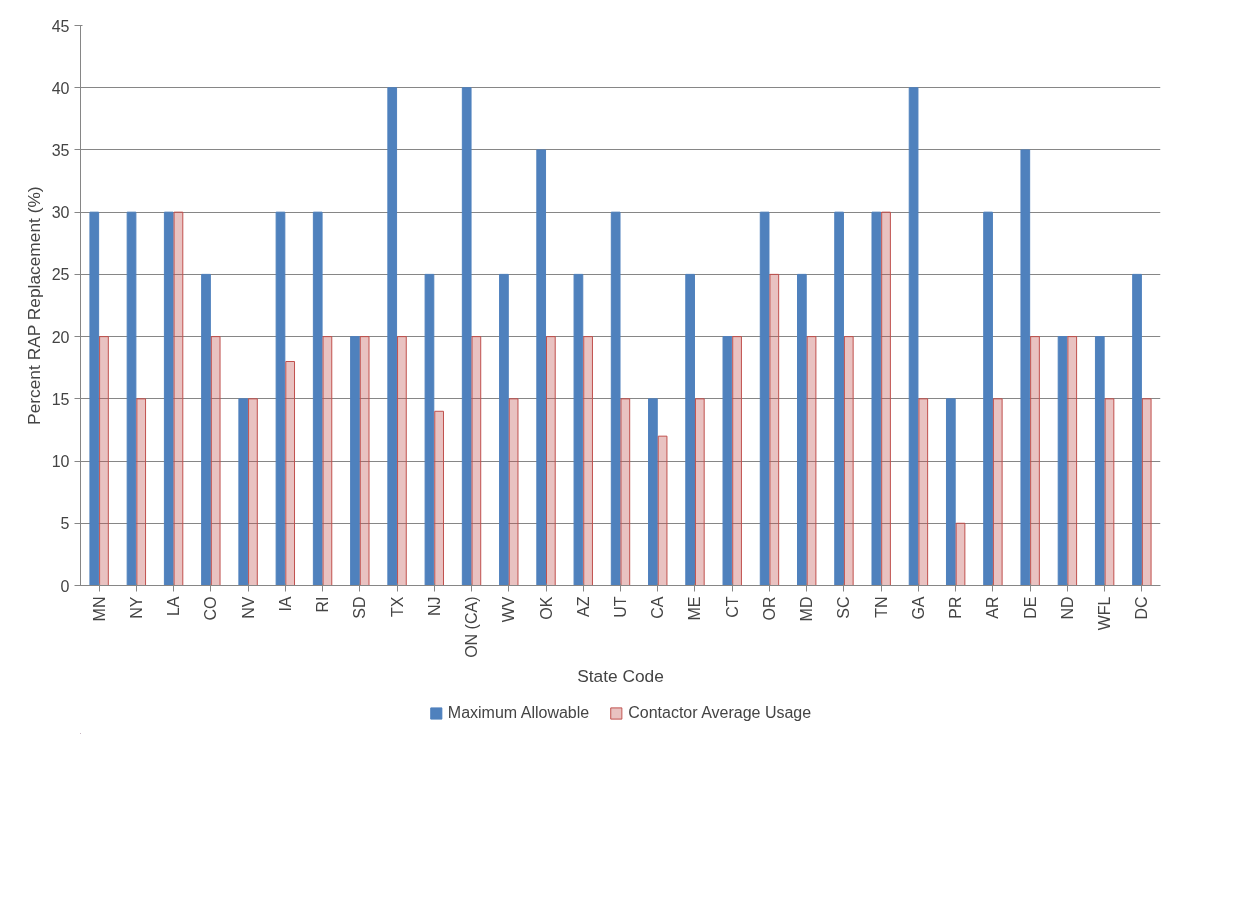 This screenshot has height=900, width=1241. Describe the element at coordinates (60, 26) in the screenshot. I see `y-tick-label: 45` at that location.